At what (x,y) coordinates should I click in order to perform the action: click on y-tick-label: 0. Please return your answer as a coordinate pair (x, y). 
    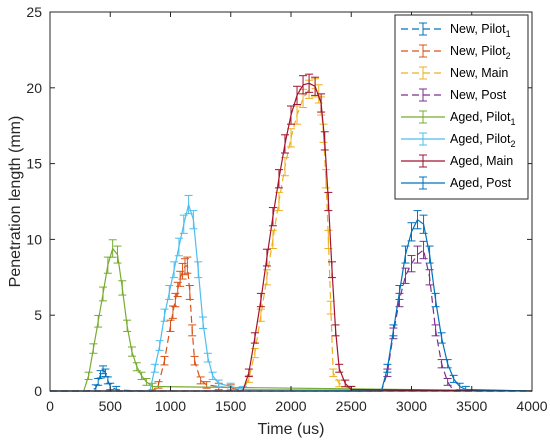
    Looking at the image, I should click on (38, 391).